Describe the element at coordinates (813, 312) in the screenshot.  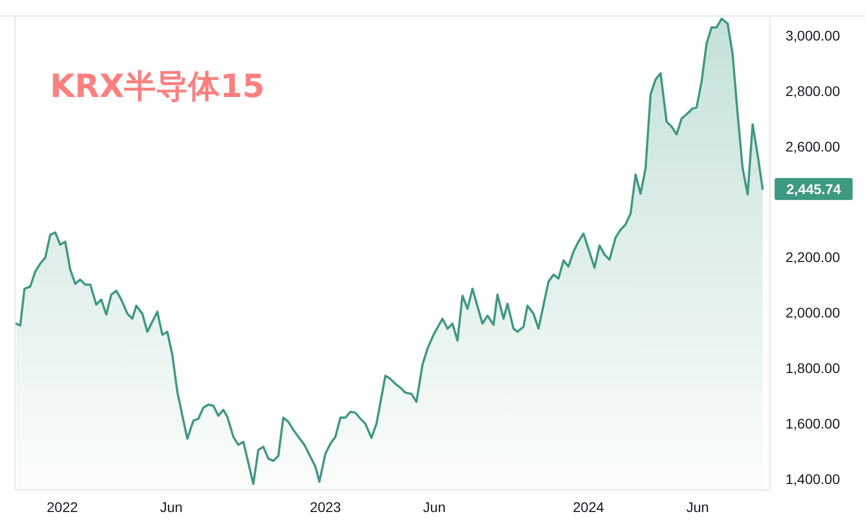
I see `y-tick-label: 2,000.00` at that location.